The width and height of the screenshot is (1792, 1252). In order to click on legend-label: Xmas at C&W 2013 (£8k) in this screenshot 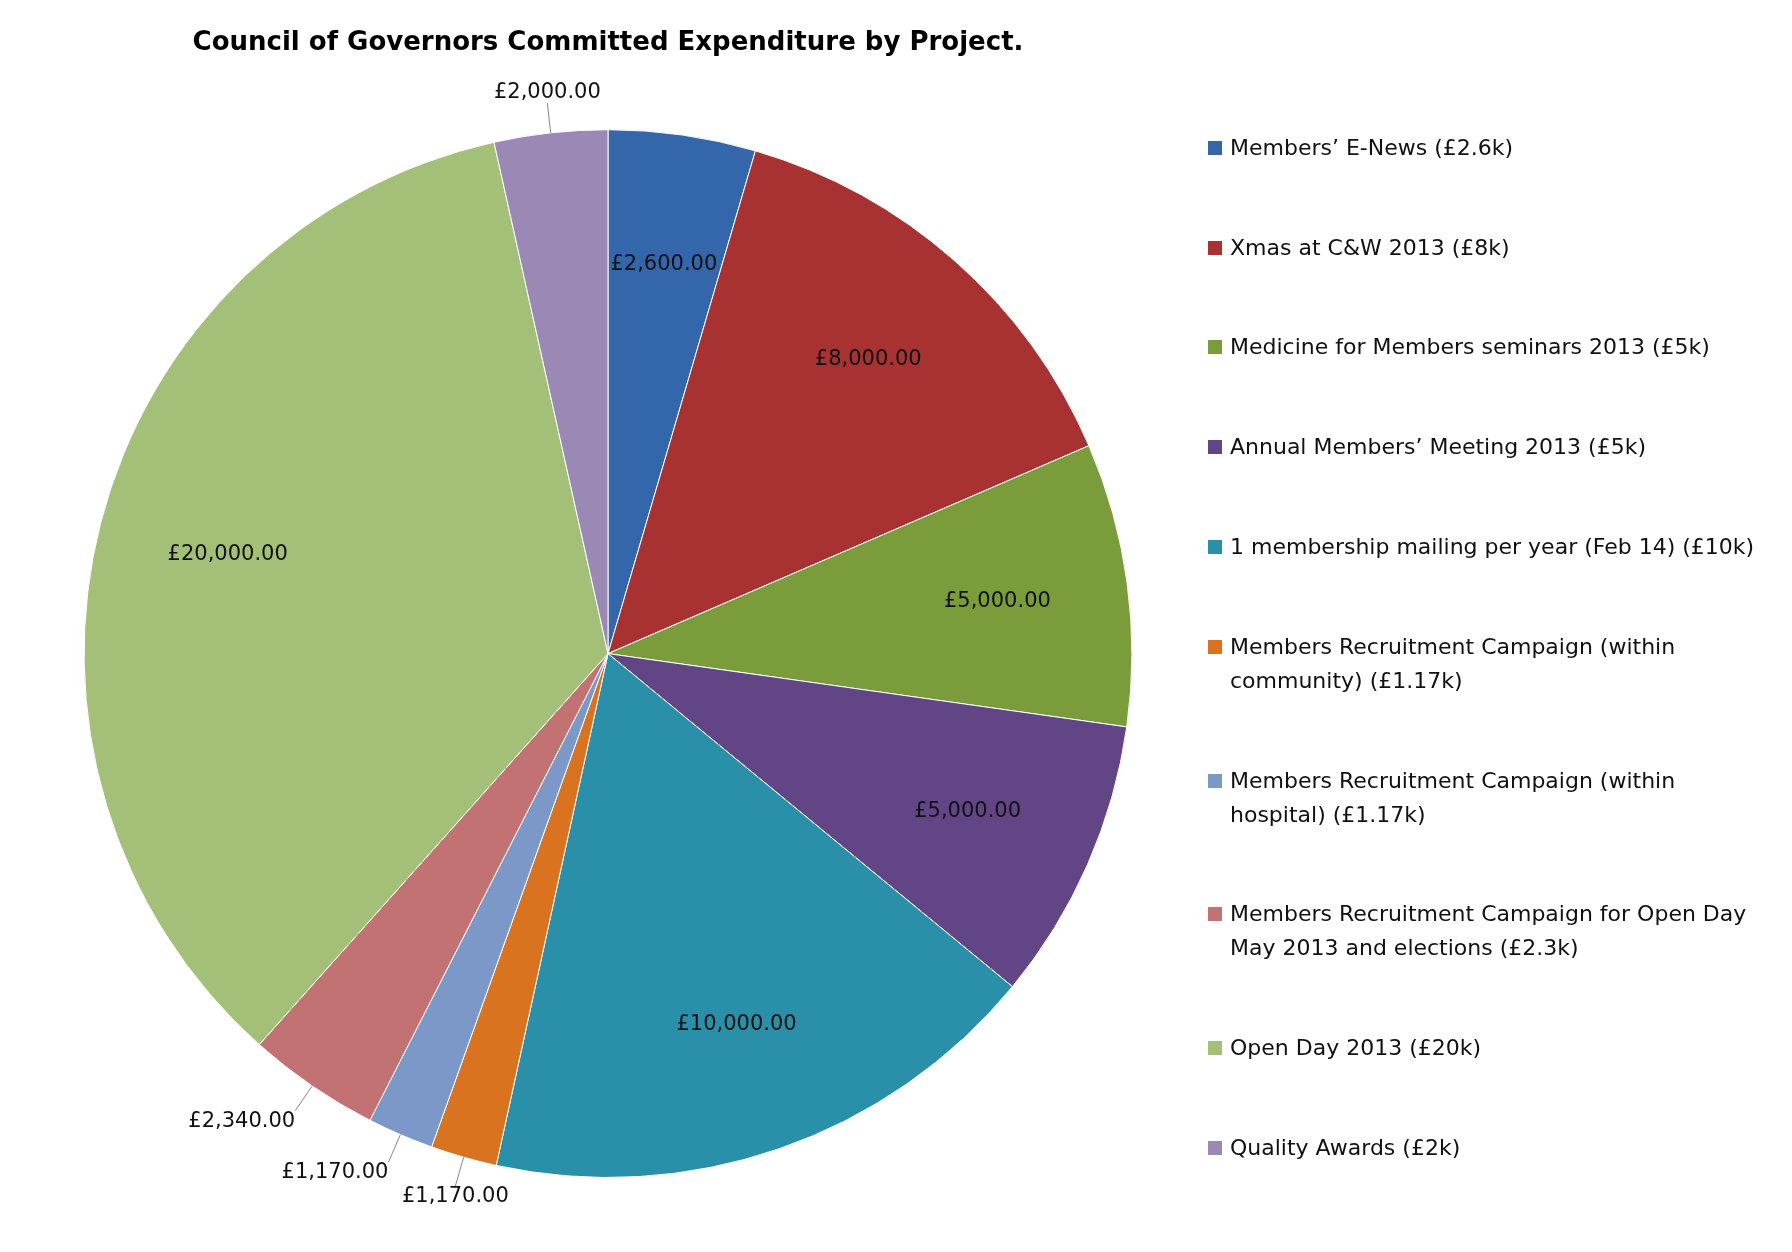, I will do `click(1370, 247)`.